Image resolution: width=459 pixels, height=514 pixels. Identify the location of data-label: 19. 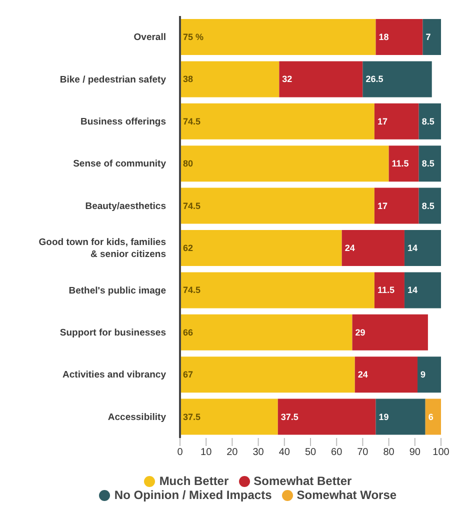
(383, 417).